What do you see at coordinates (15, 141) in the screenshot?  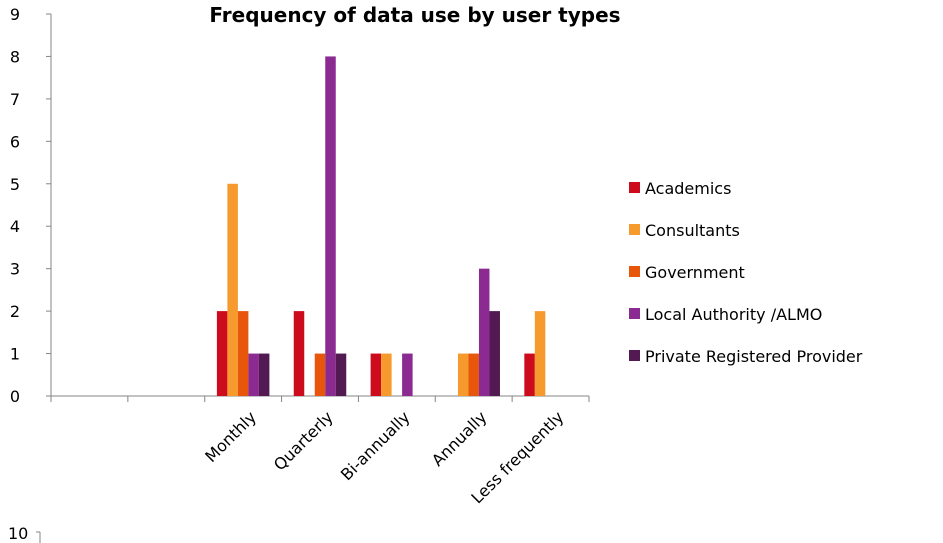 I see `y-tick-label: 6` at bounding box center [15, 141].